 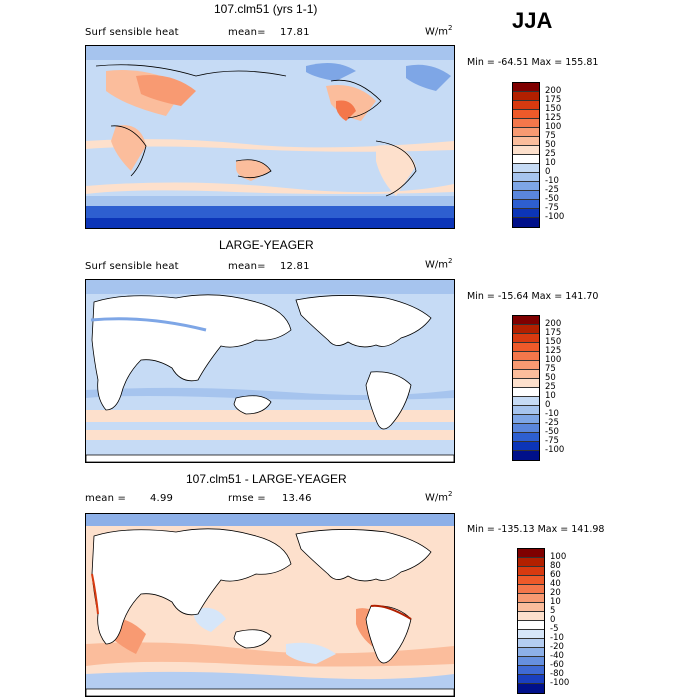 What do you see at coordinates (550, 163) in the screenshot?
I see `panel1-tick: 10` at bounding box center [550, 163].